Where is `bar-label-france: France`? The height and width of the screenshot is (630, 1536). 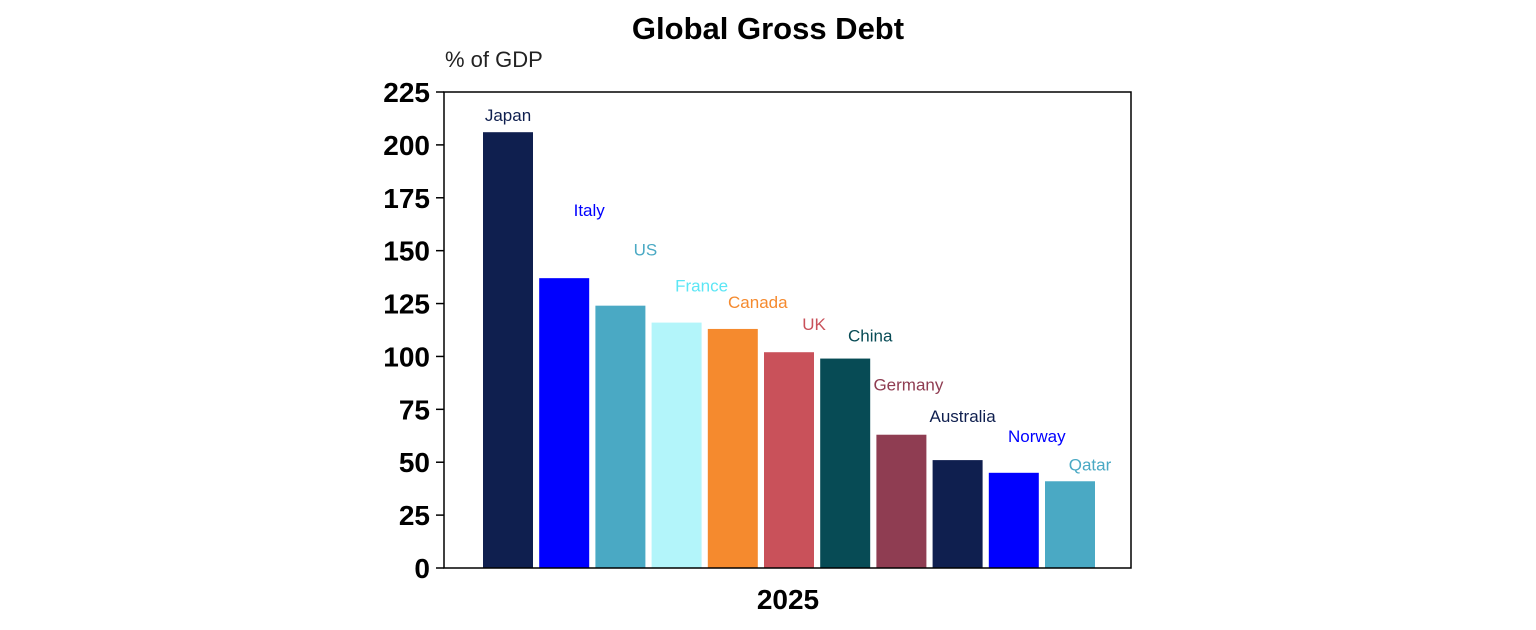
bar-label-france: France is located at coordinates (701, 286).